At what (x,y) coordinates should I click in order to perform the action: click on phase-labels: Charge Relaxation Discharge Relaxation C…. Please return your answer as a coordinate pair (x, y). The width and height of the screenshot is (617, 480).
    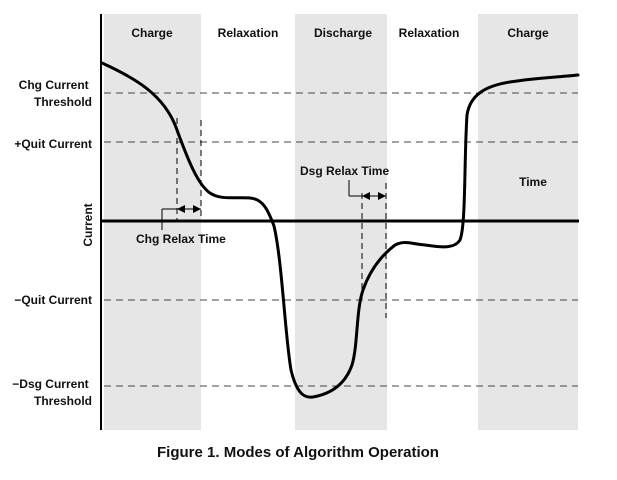
    Looking at the image, I should click on (340, 33).